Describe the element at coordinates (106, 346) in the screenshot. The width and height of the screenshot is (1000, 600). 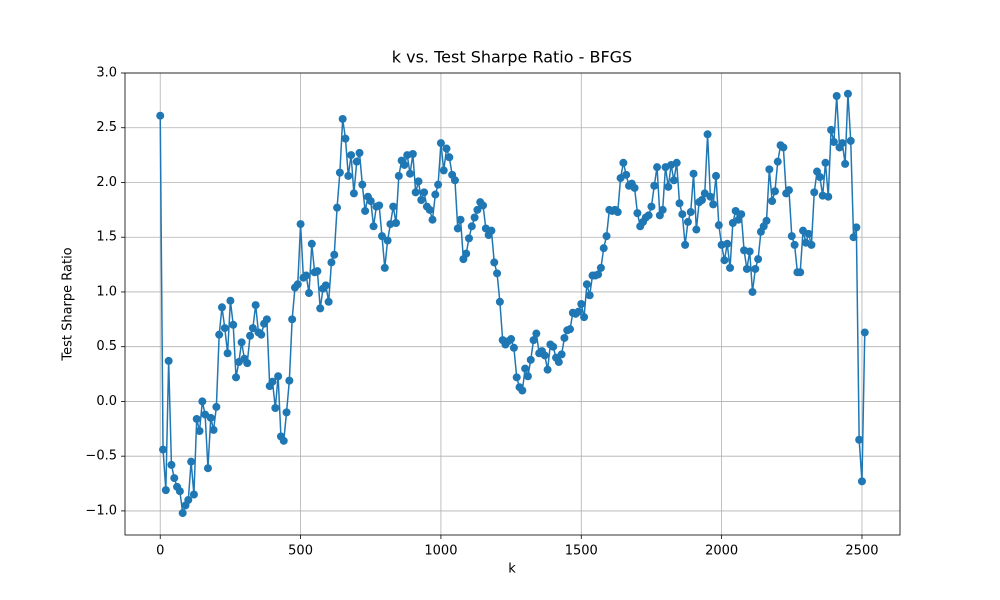
I see `y-tick-label: 0.5` at that location.